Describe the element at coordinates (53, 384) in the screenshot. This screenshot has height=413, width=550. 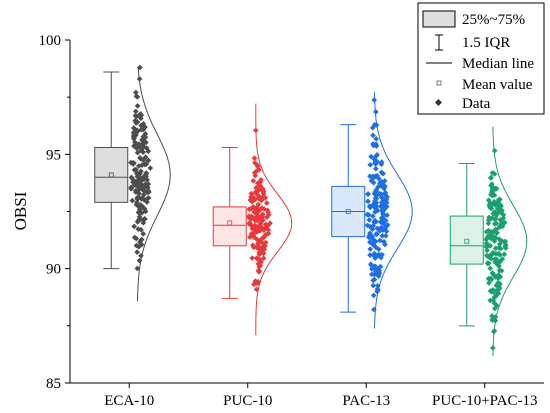
I see `y-tick-label: 85` at that location.